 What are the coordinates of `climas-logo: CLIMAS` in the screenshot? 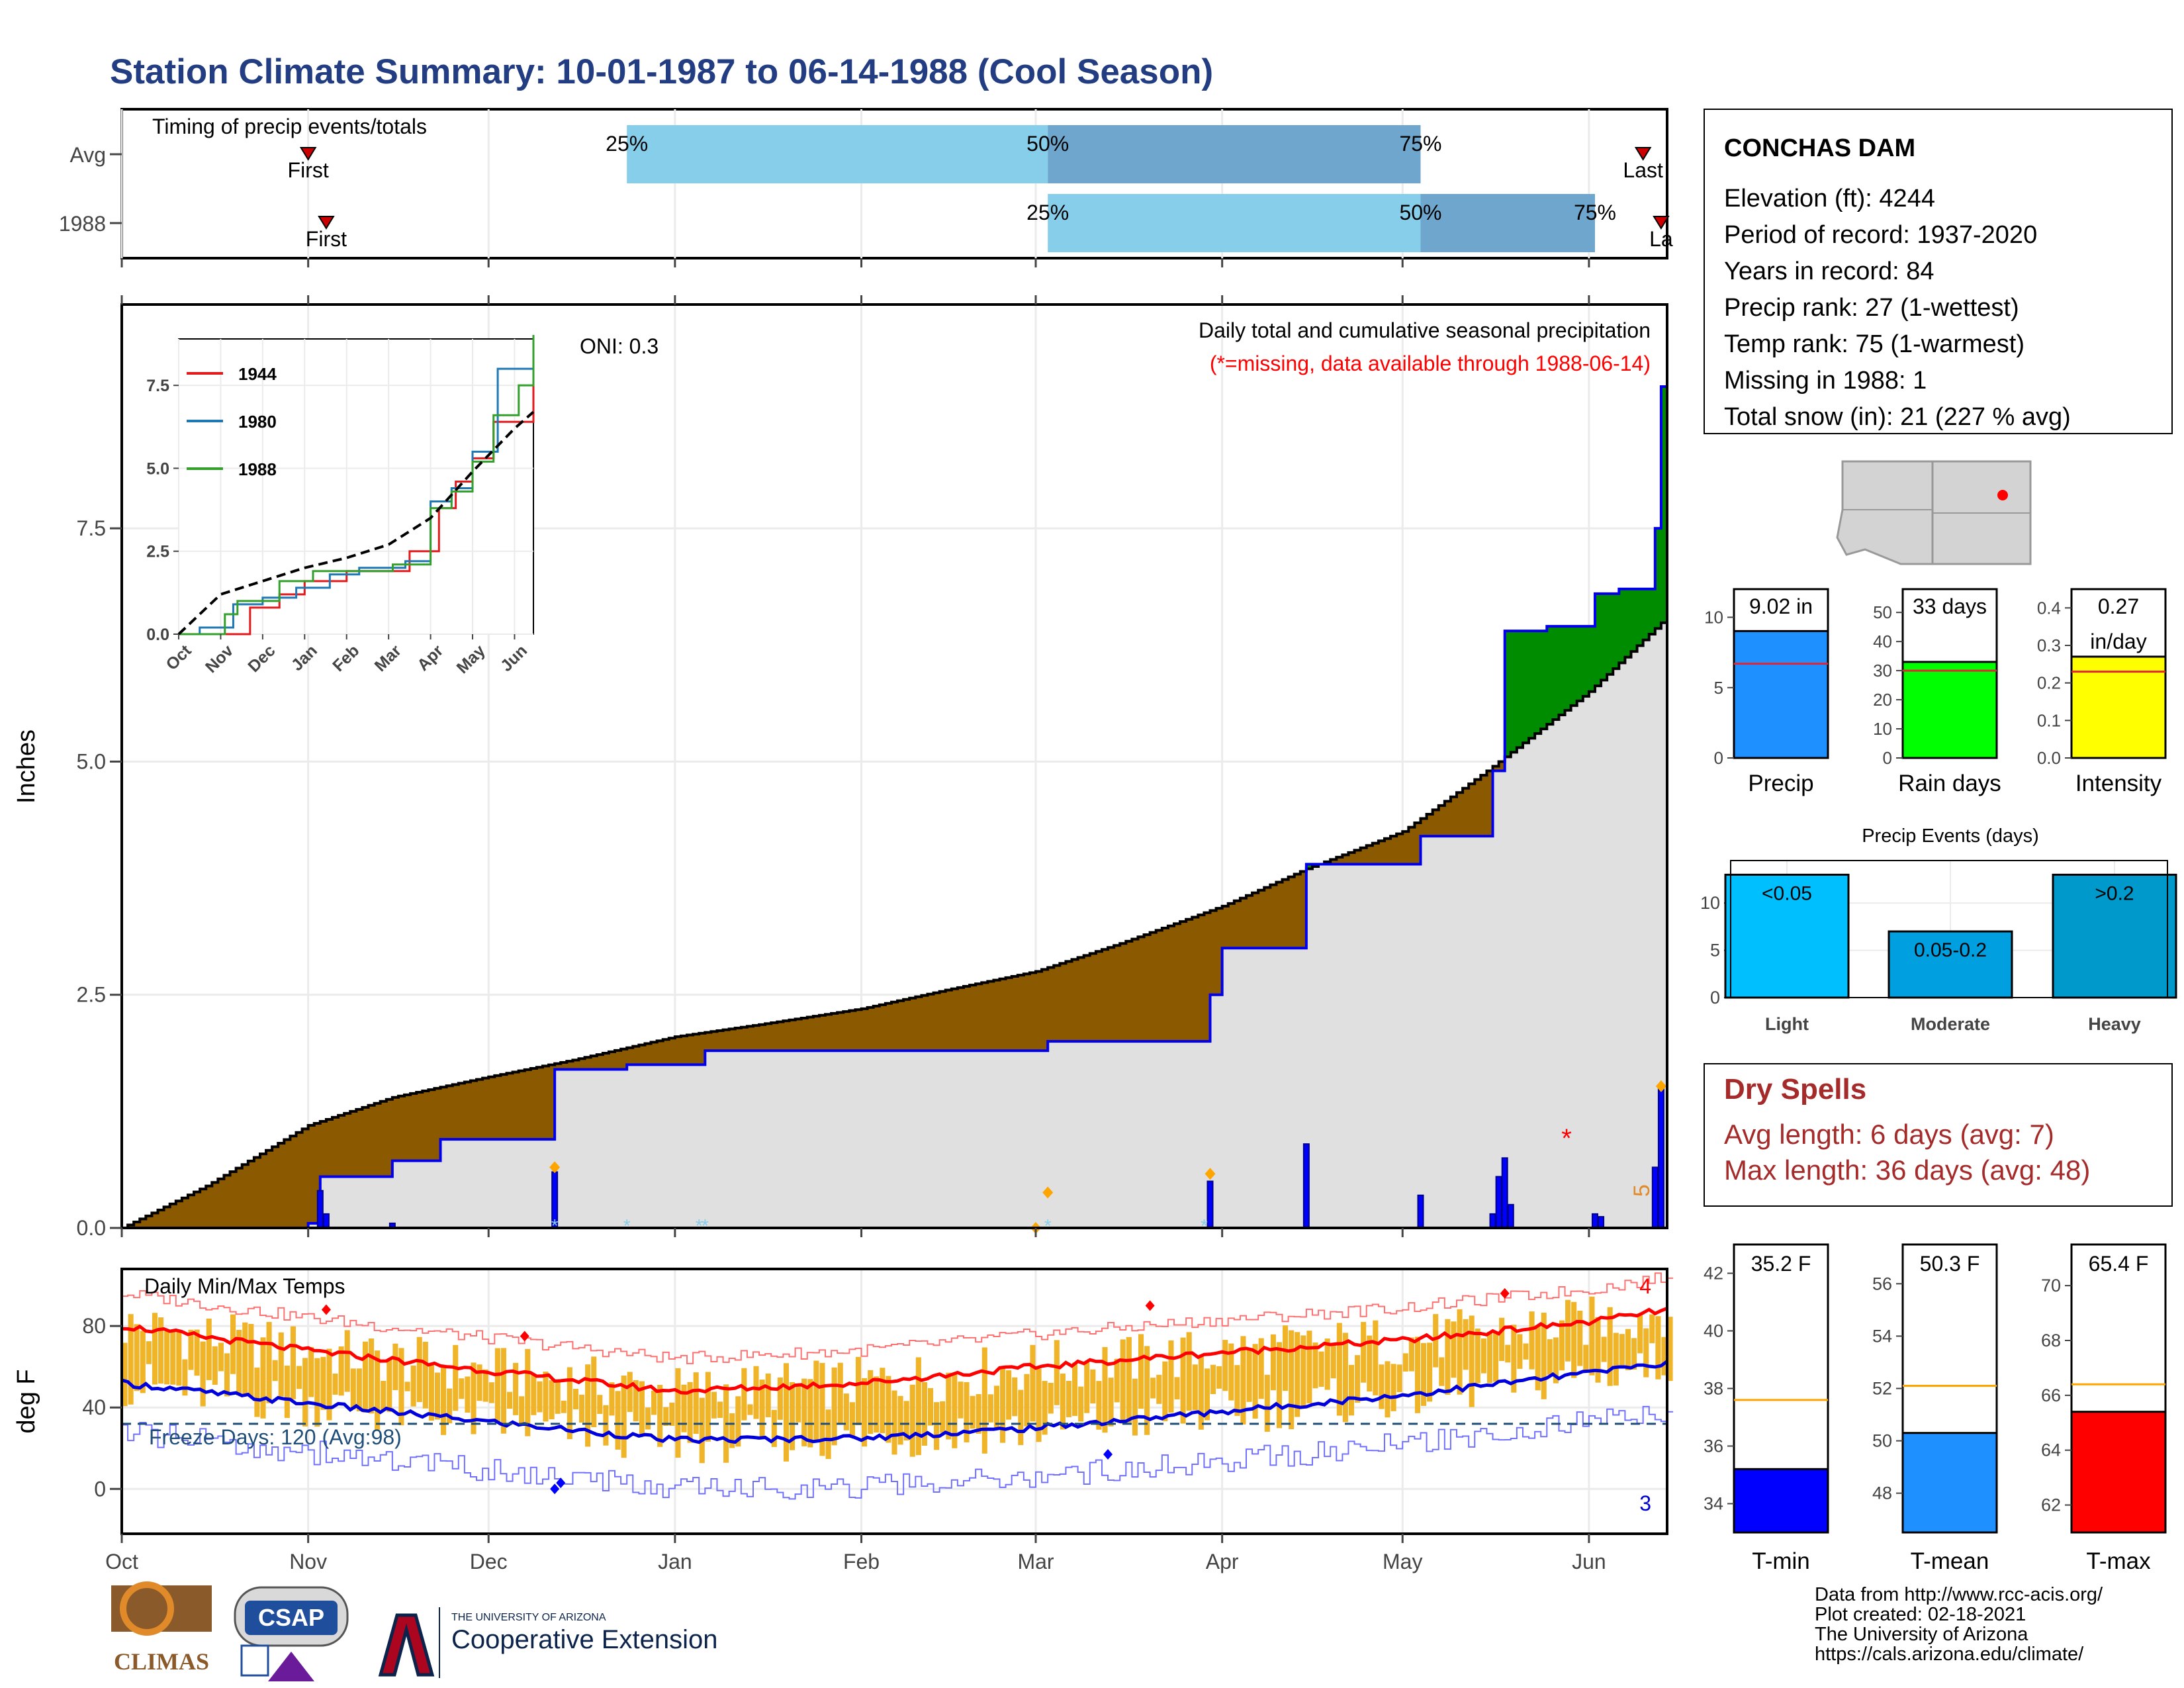 It's located at (161, 1628).